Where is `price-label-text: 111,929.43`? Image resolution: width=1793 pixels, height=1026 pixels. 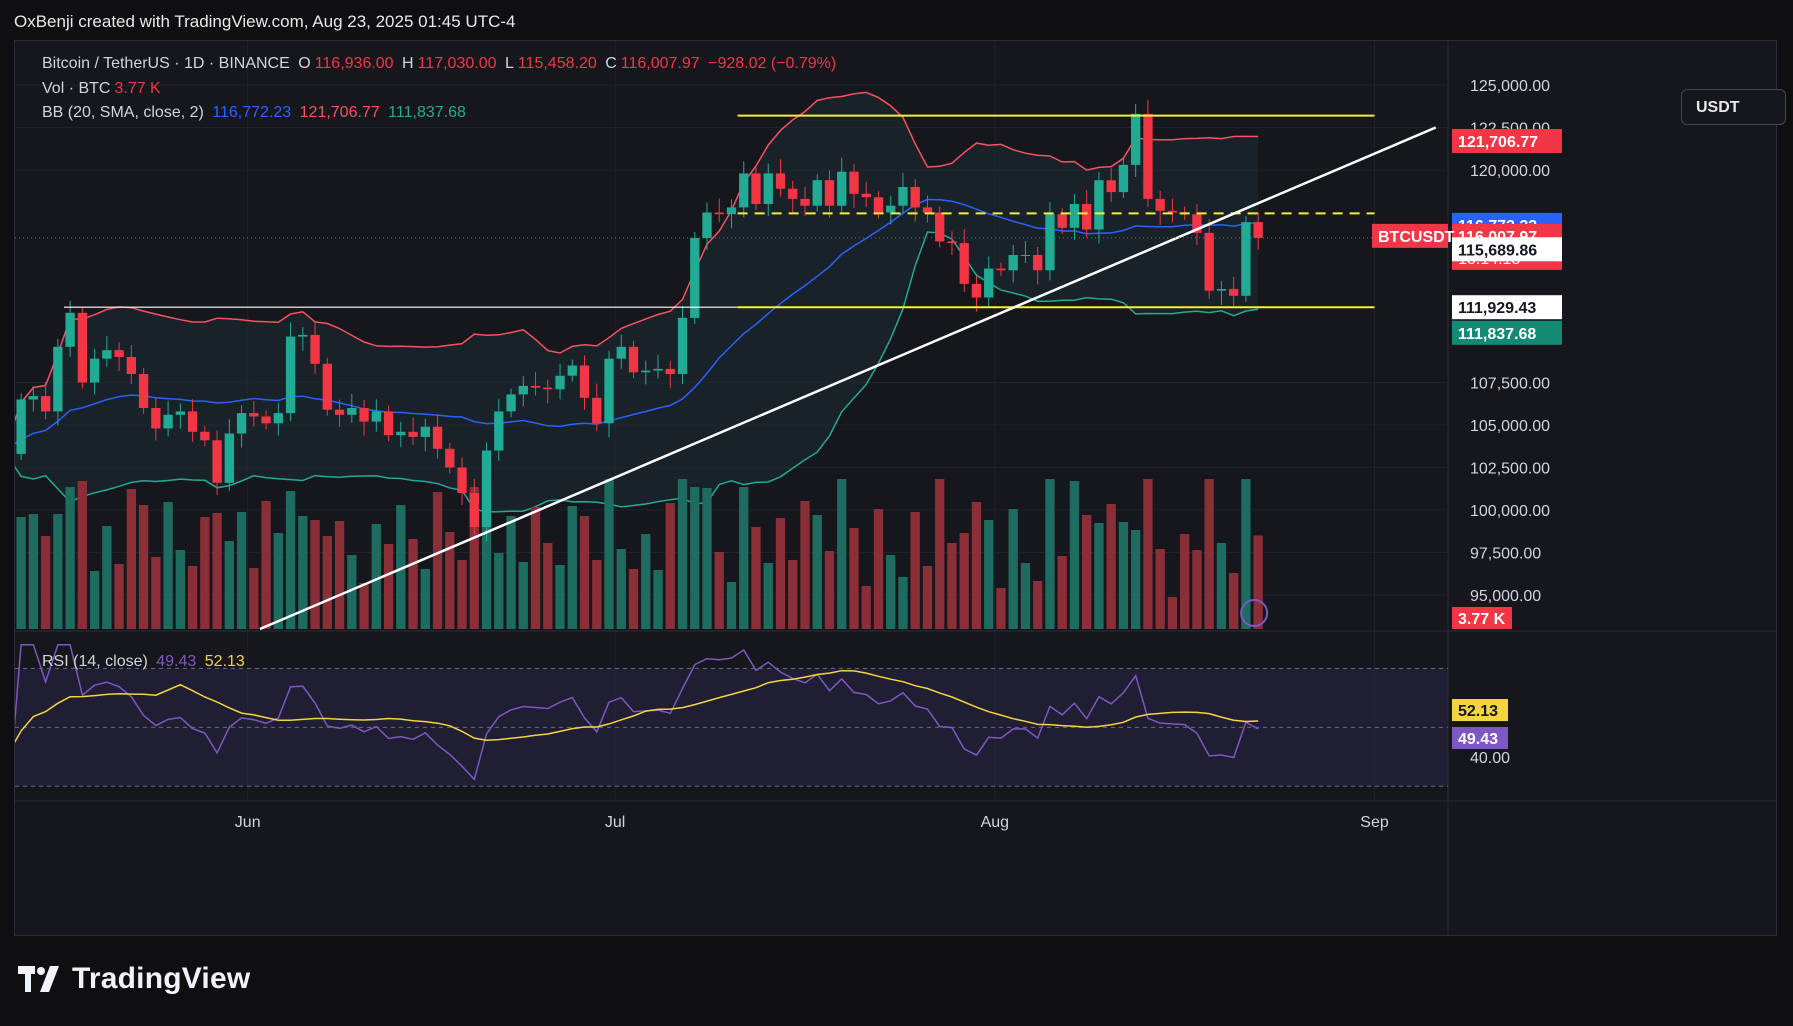
price-label-text: 111,929.43 is located at coordinates (1497, 308).